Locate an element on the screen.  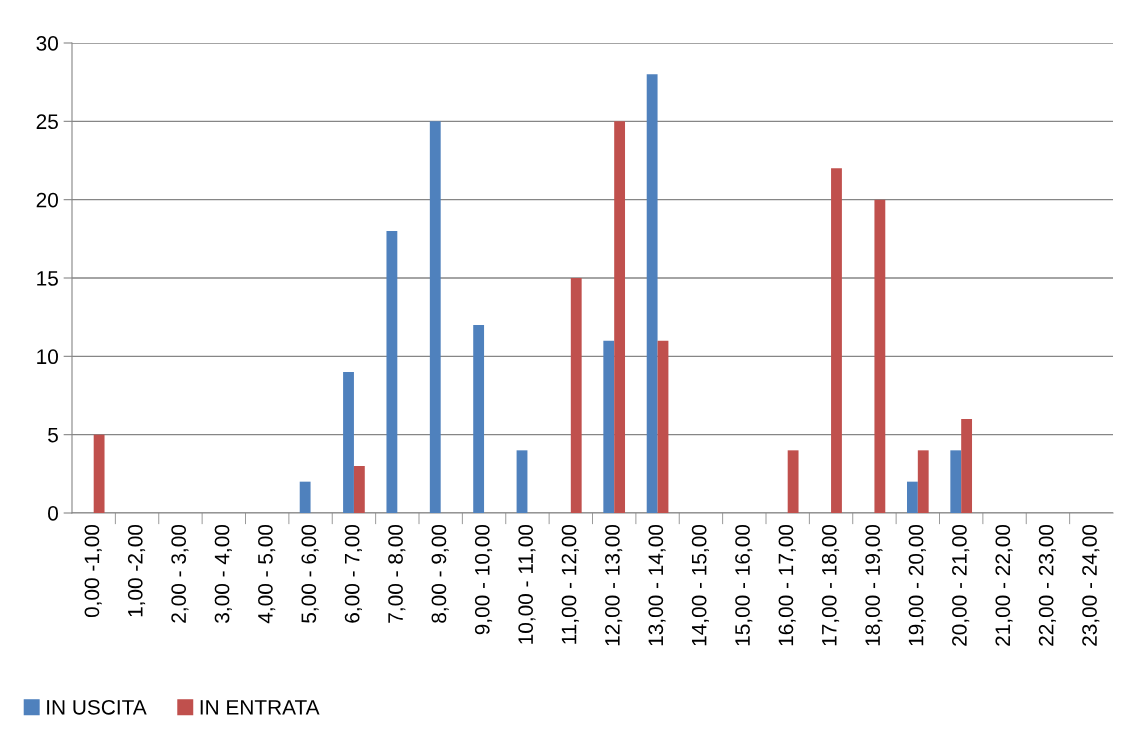
x-tick-label: 6,00 - 7,00 is located at coordinates (353, 573).